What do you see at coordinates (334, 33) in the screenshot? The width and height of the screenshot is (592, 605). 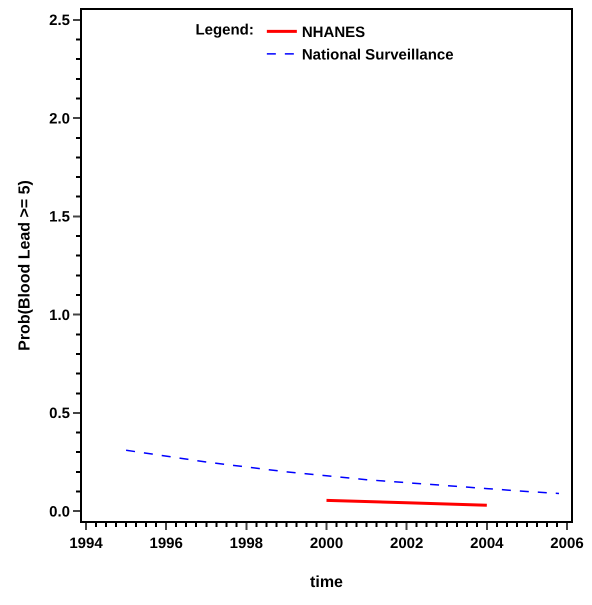 I see `legend-label: NHANES` at bounding box center [334, 33].